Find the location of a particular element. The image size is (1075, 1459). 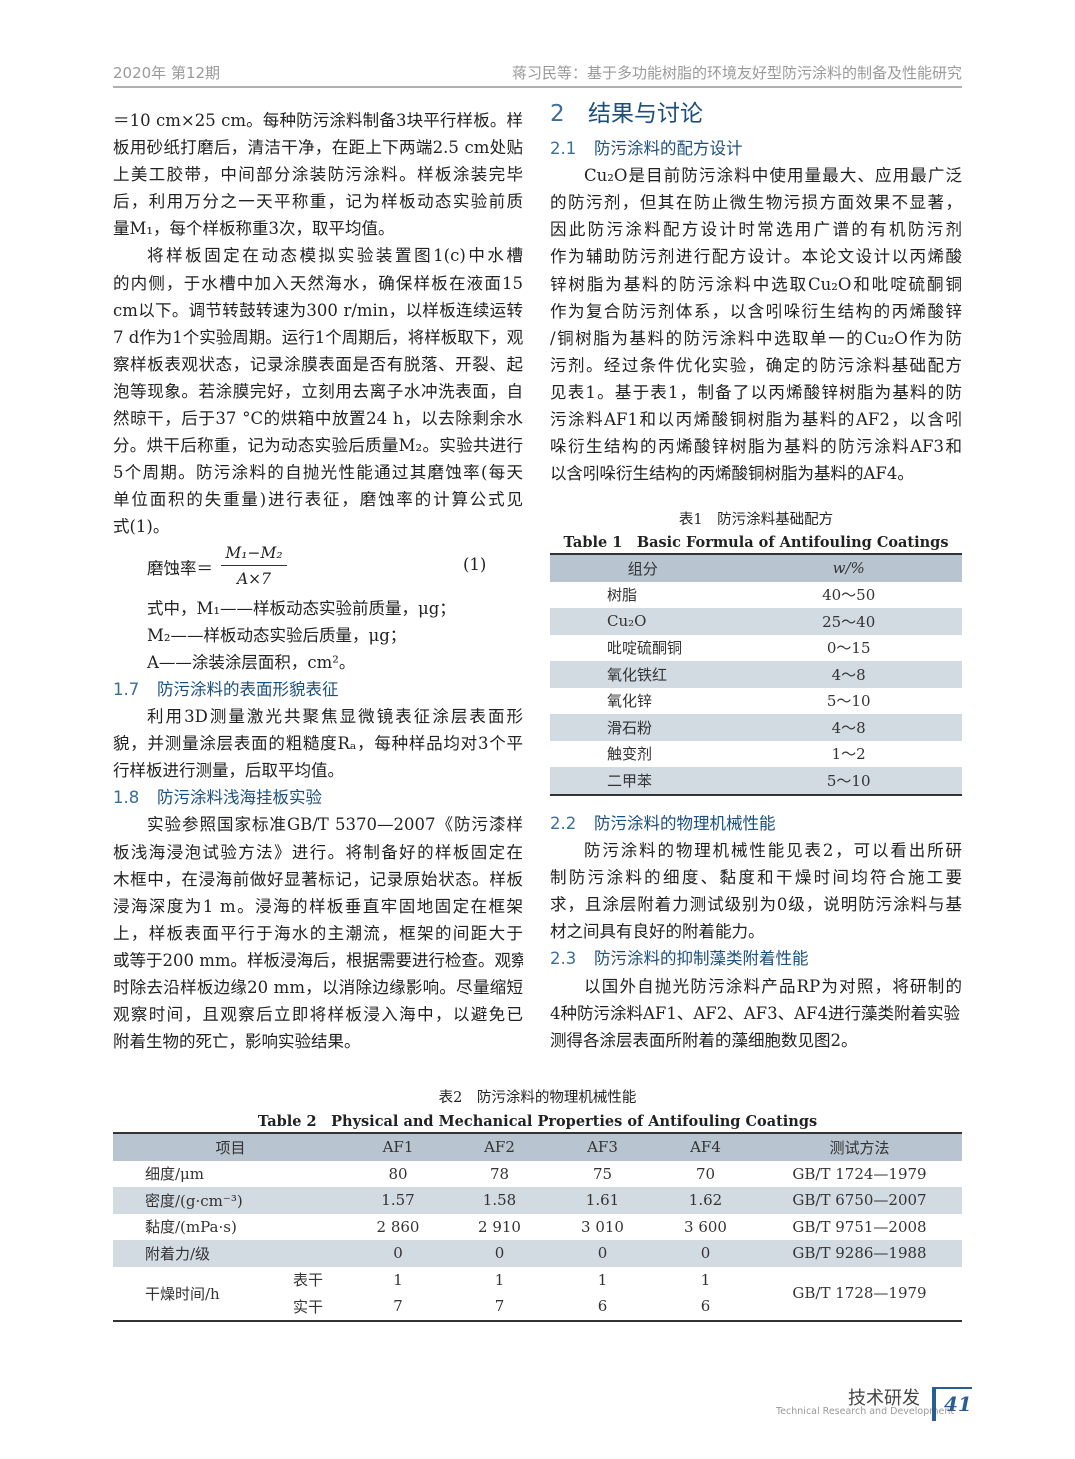

section-number: 2.2 is located at coordinates (563, 823).